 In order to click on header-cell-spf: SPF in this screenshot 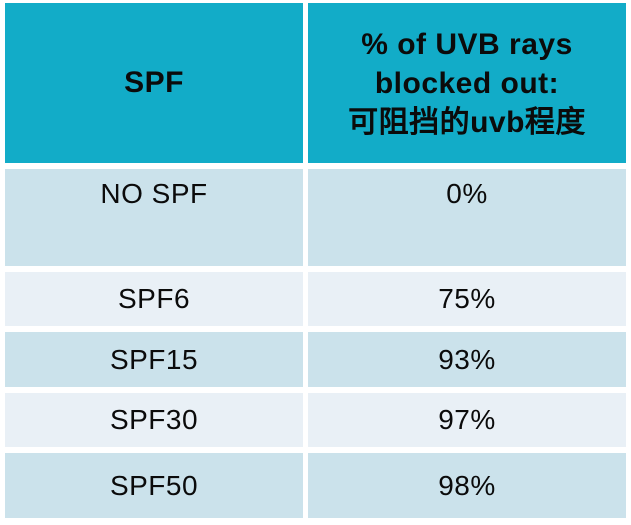, I will do `click(154, 83)`.